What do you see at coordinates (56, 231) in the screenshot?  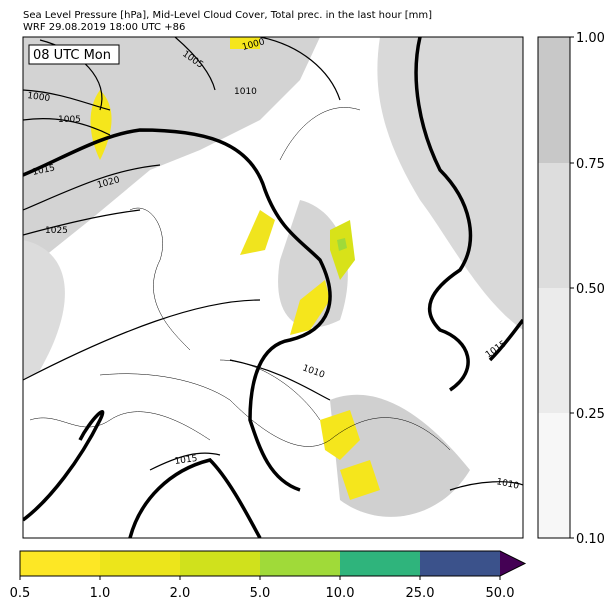 I see `isobar-label: 1025` at bounding box center [56, 231].